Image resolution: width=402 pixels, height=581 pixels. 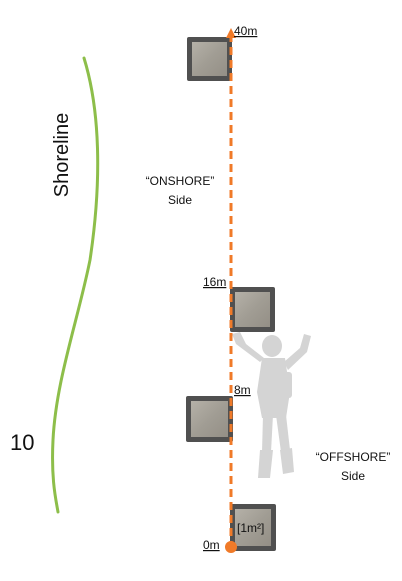 I want to click on marker-label-16m: 16m, so click(x=214, y=282).